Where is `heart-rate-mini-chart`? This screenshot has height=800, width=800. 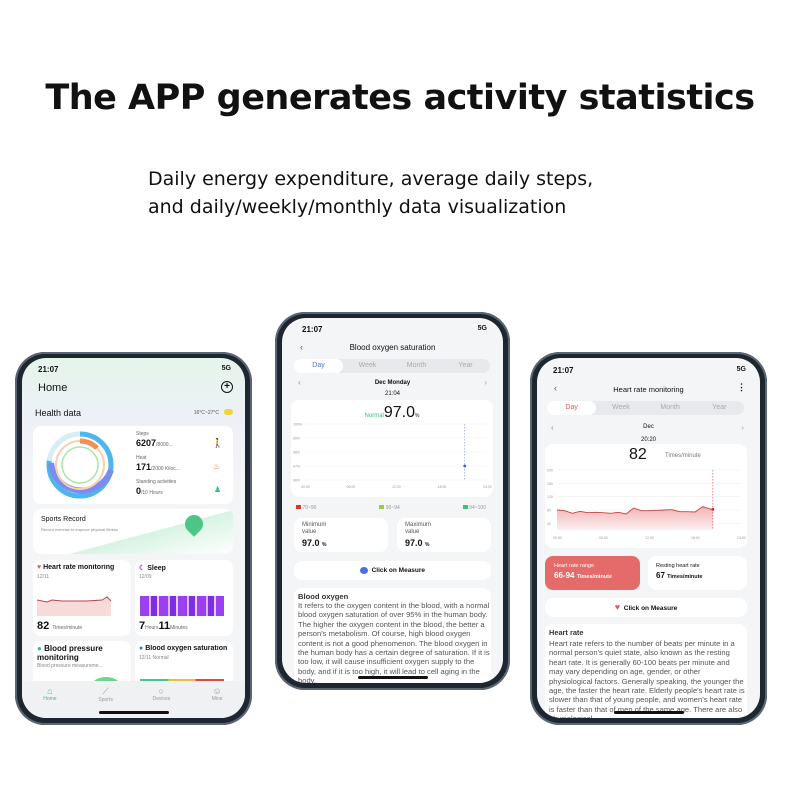
heart-rate-mini-chart is located at coordinates (74, 606).